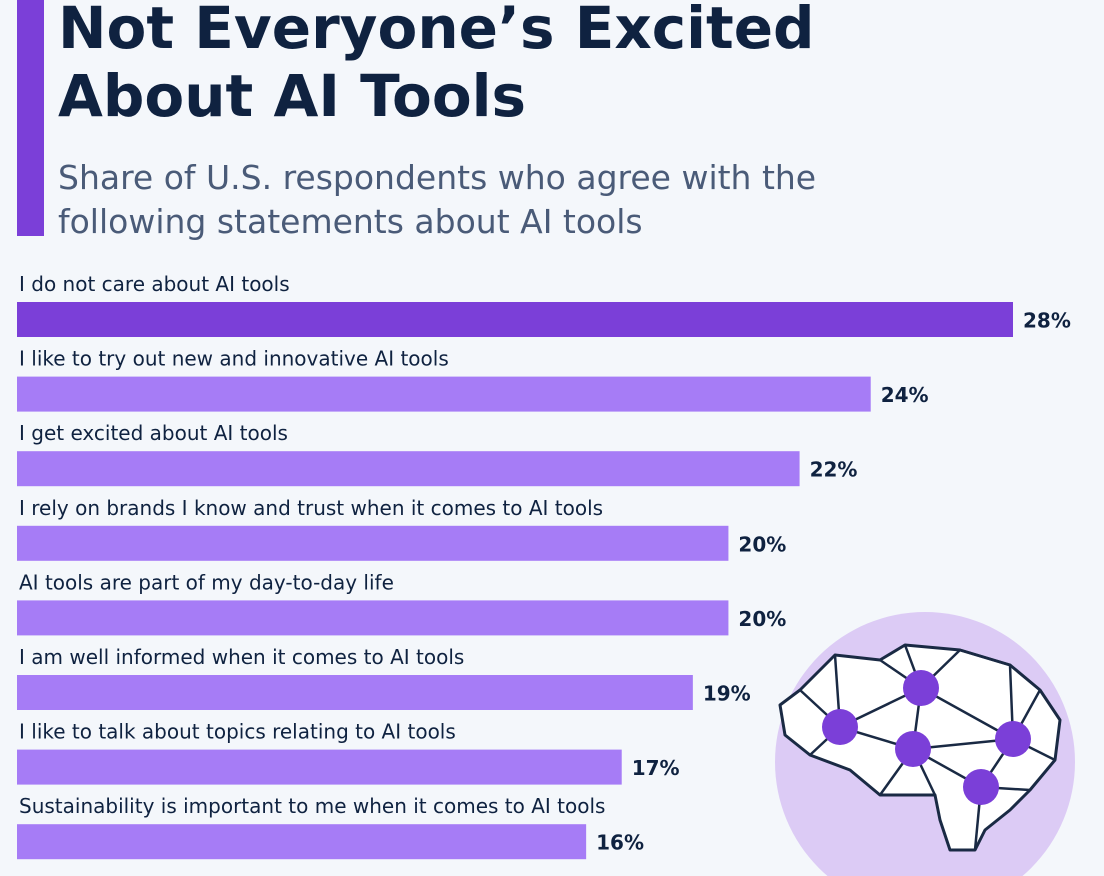 The image size is (1104, 876). I want to click on value-label: 17%, so click(656, 768).